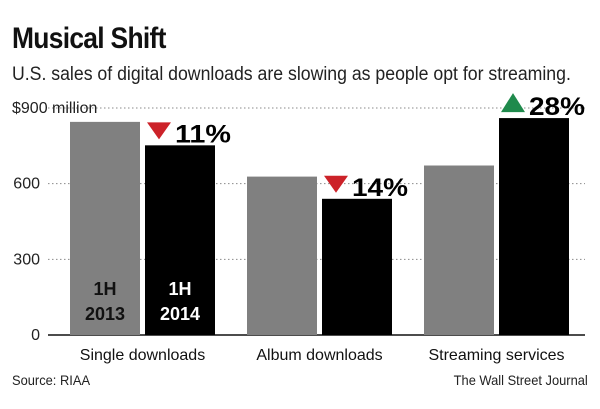 This screenshot has width=600, height=409. Describe the element at coordinates (142, 355) in the screenshot. I see `x-tick-label: Single downloads` at that location.